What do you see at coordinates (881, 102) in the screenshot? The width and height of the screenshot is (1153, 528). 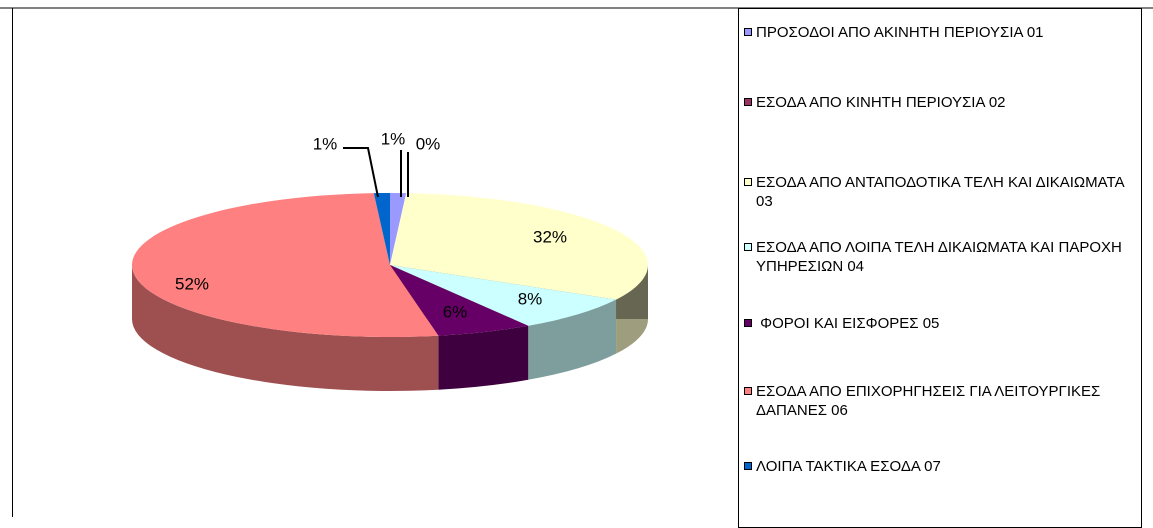 I see `legend-label: ΕΣΟΔΑ ΑΠΟ ΚΙΝΗΤΗ ΠΕΡΙΟΥΣΙΑ 02` at bounding box center [881, 102].